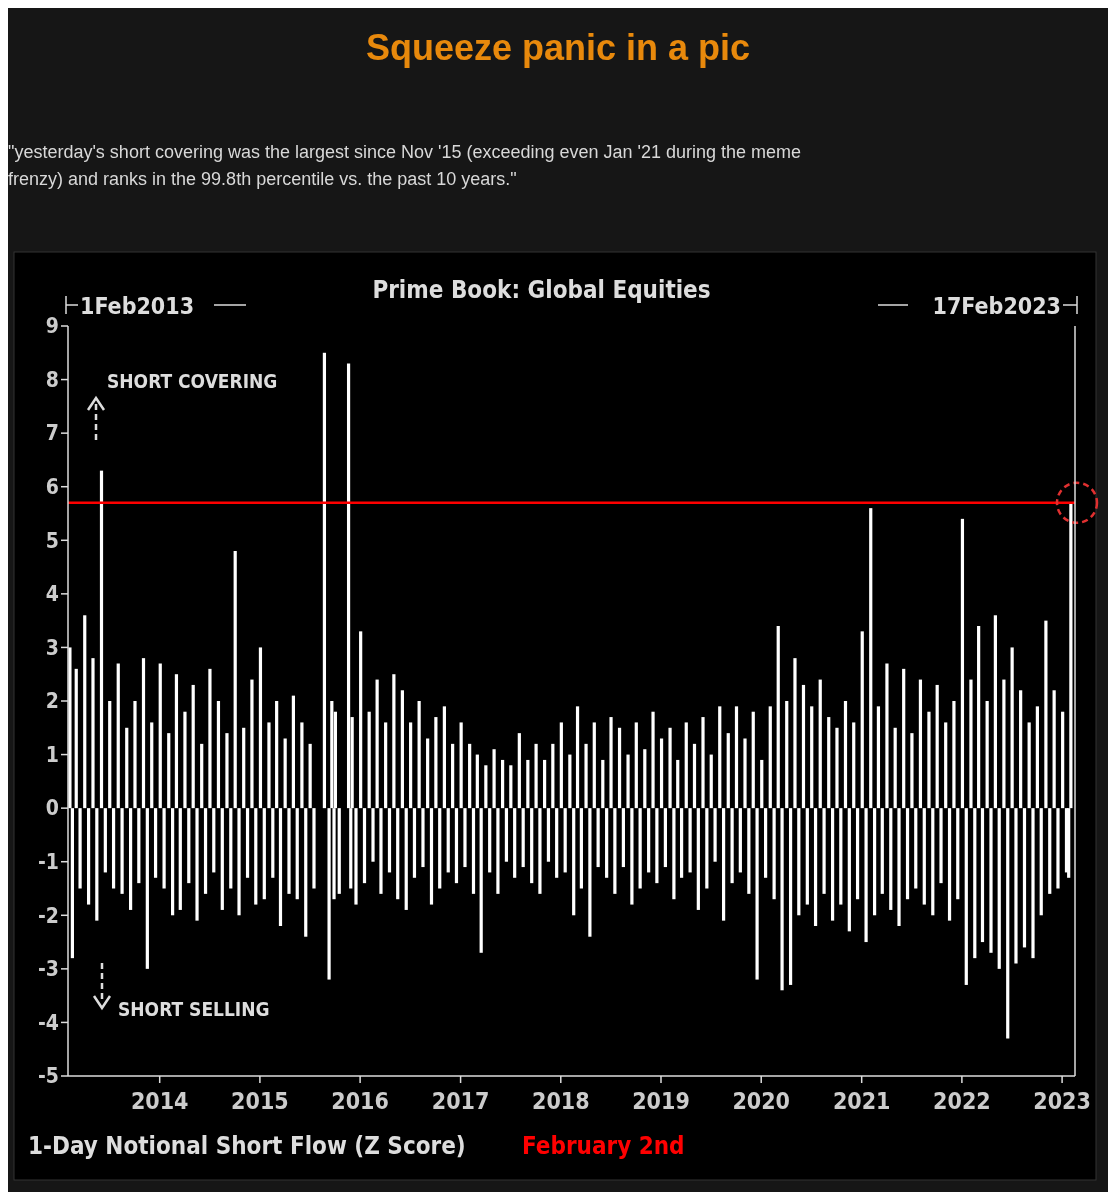  What do you see at coordinates (558, 47) in the screenshot?
I see `chart-title: Squeeze panic in a pic` at bounding box center [558, 47].